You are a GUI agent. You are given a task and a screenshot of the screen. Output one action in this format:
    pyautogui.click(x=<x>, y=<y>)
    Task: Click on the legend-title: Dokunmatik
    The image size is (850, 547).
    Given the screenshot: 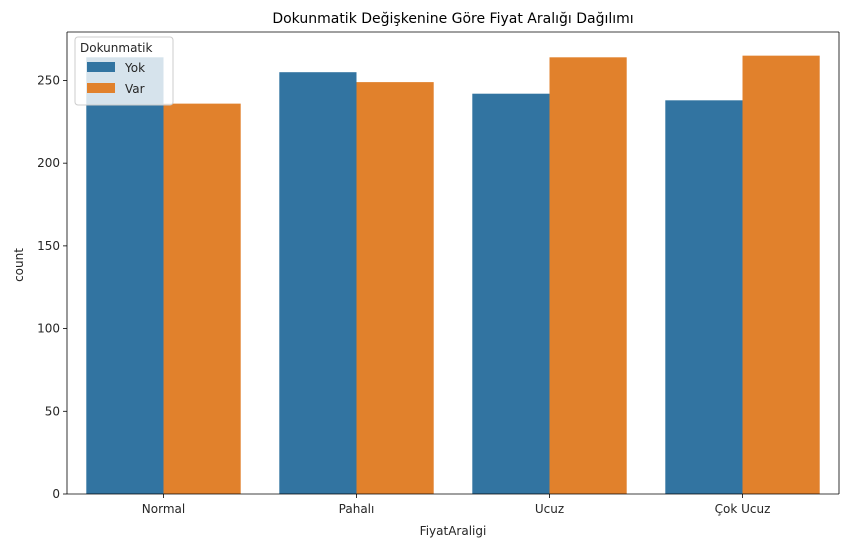 What is the action you would take?
    pyautogui.click(x=116, y=48)
    